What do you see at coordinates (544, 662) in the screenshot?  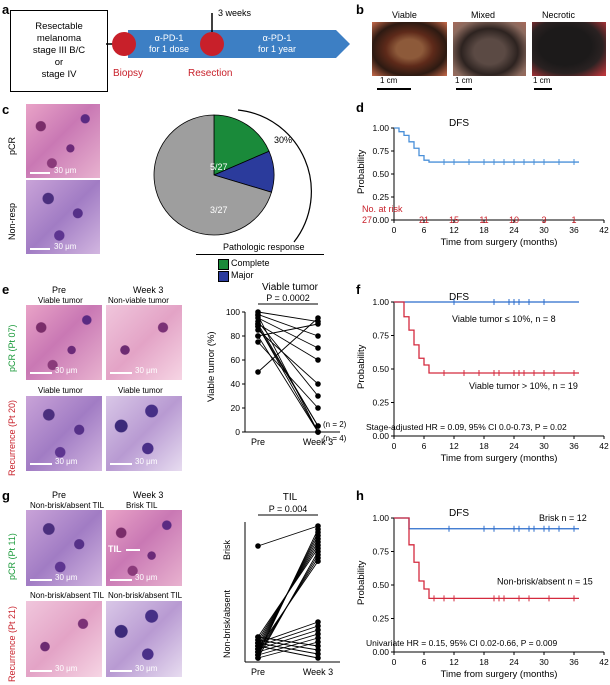 I see `x-tick-label: 30` at bounding box center [544, 662].